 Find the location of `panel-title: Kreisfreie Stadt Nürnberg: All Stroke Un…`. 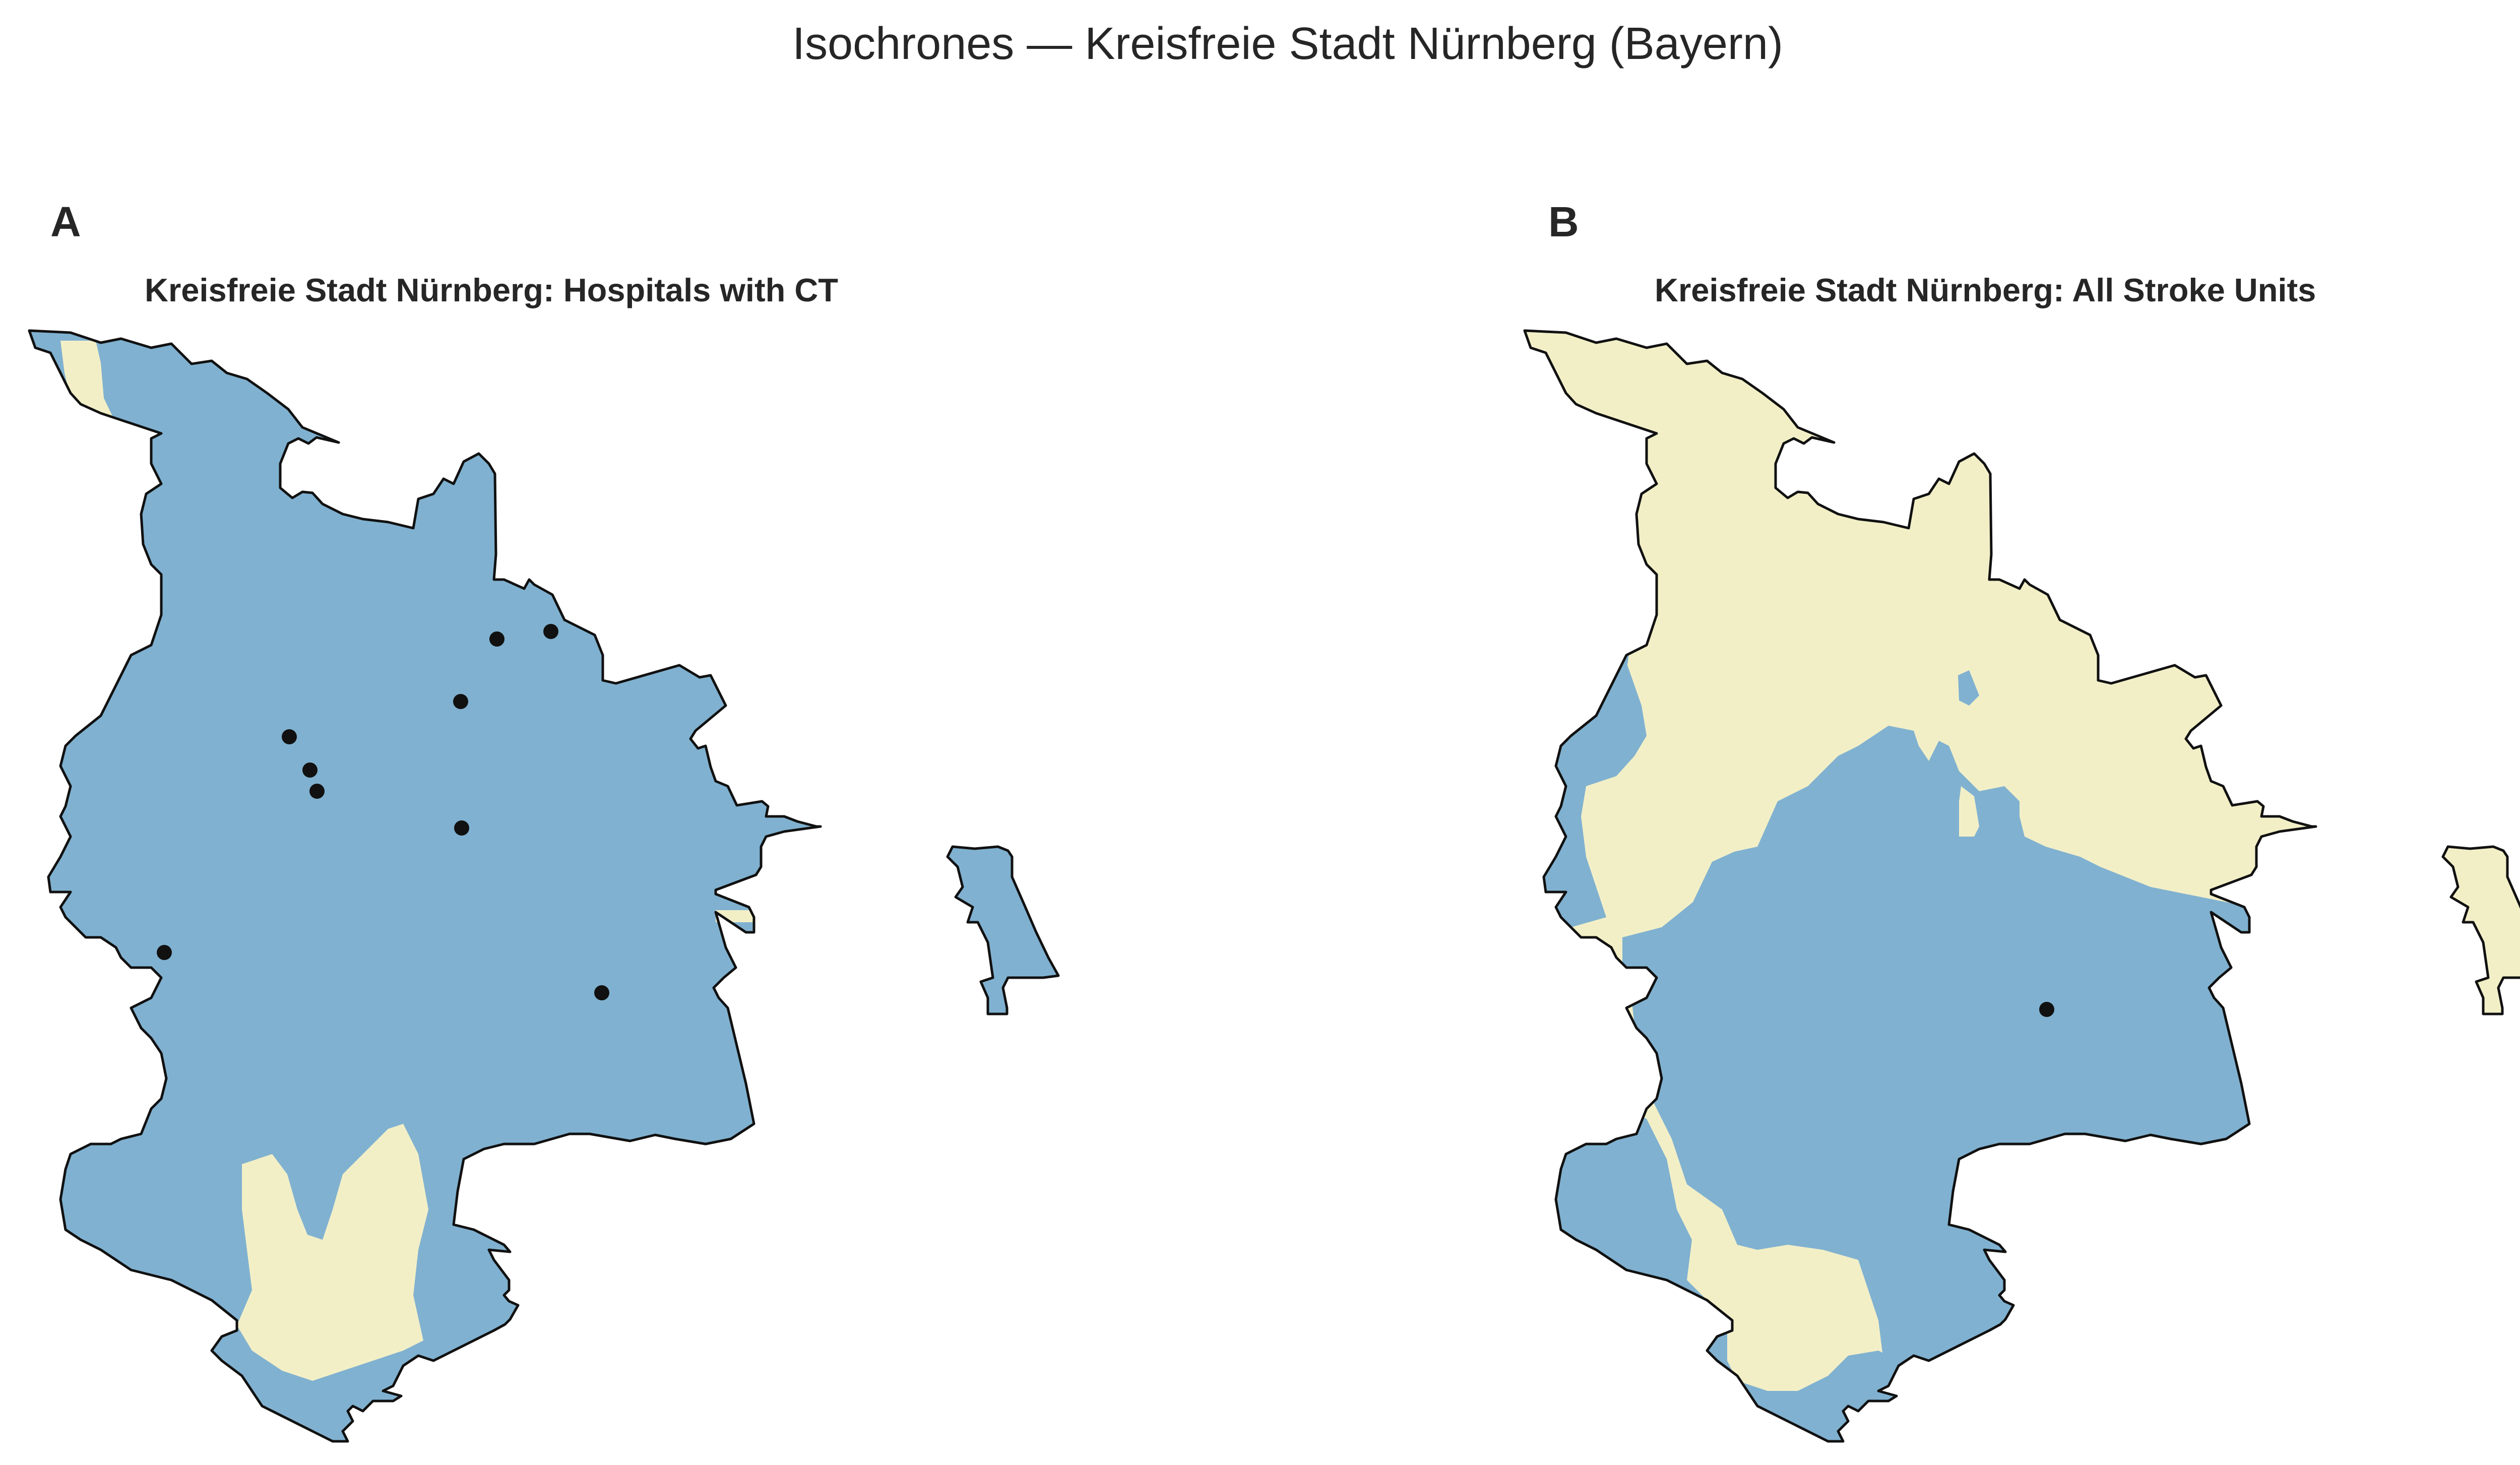

panel-title: Kreisfreie Stadt Nürnberg: All Stroke Un… is located at coordinates (1986, 290).